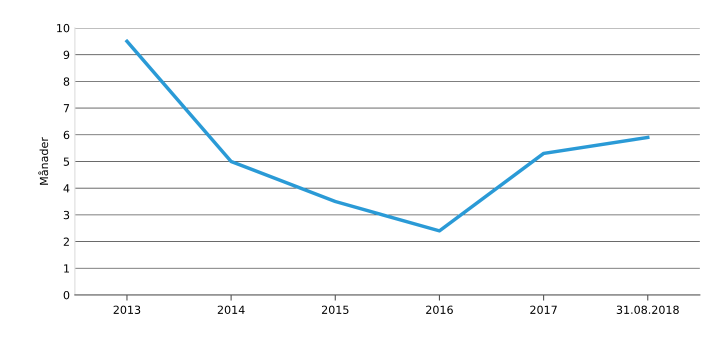 The height and width of the screenshot is (341, 720). I want to click on y-tick-label: 4, so click(66, 188).